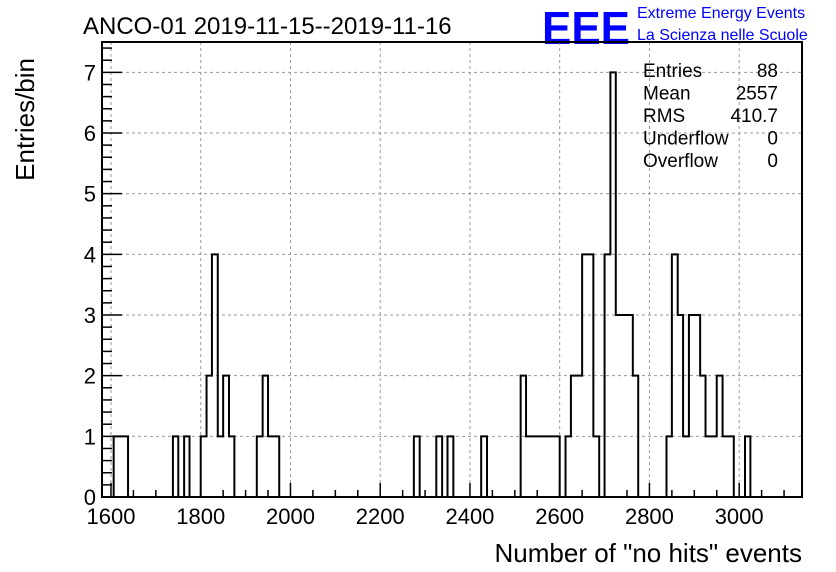 The height and width of the screenshot is (572, 836). Describe the element at coordinates (767, 71) in the screenshot. I see `stats-value: 88` at that location.